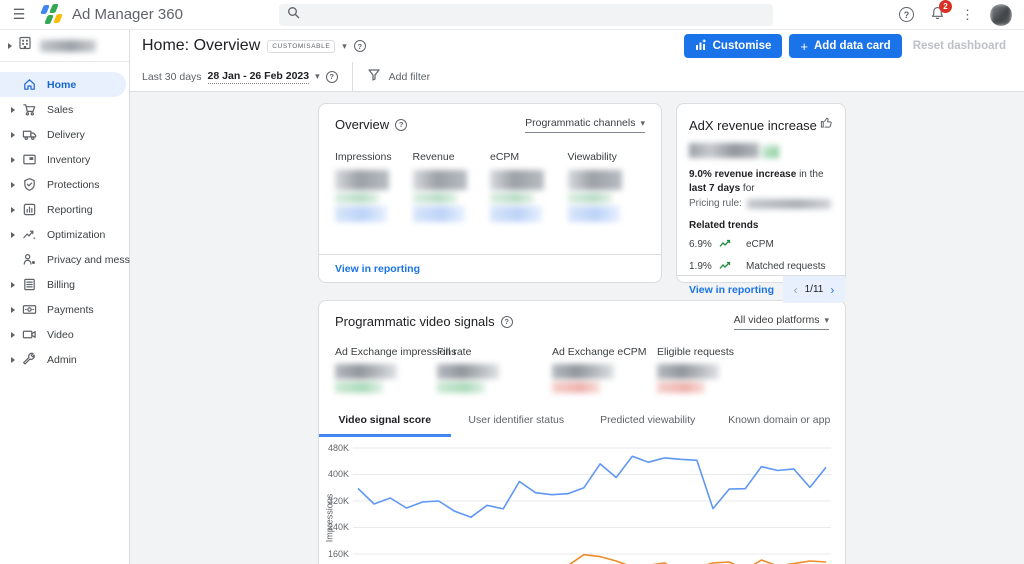 The image size is (1024, 564). Describe the element at coordinates (64, 209) in the screenshot. I see `sidebar-item-reporting: Reporting` at that location.